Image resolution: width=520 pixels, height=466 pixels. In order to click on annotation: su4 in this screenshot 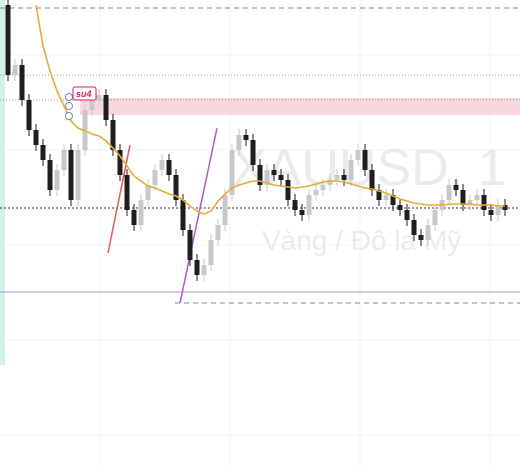, I will do `click(84, 94)`.